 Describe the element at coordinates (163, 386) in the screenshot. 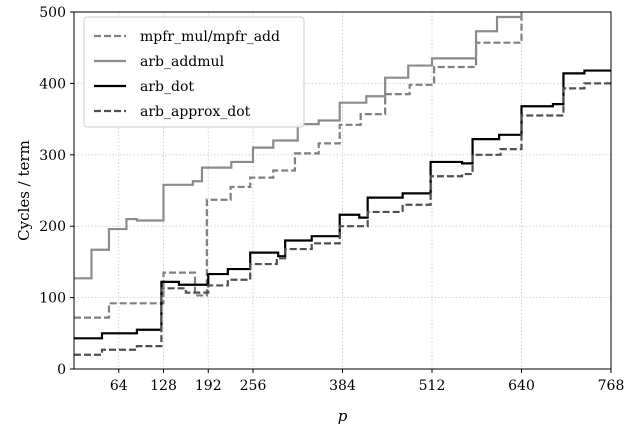

I see `x-tick-label: 128` at that location.